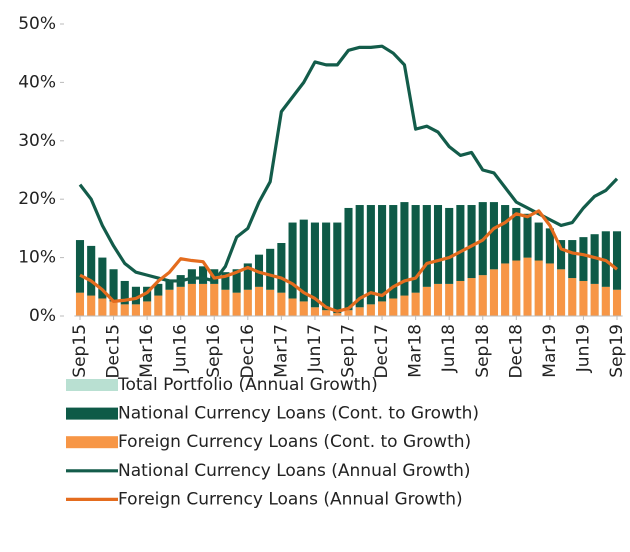 The height and width of the screenshot is (552, 630). What do you see at coordinates (147, 351) in the screenshot?
I see `x-tick-label: Mar16` at bounding box center [147, 351].